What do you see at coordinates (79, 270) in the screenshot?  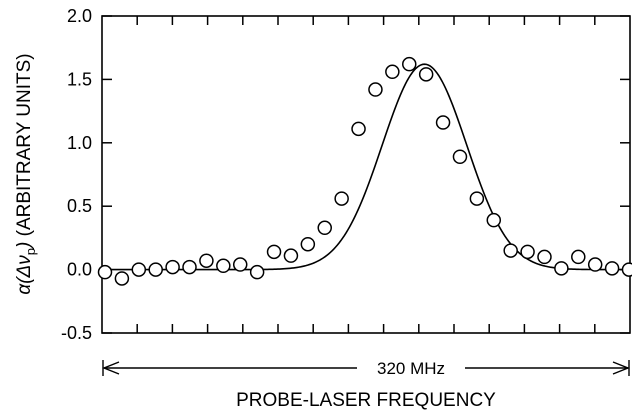 I see `y-tick-label: 0.0` at bounding box center [79, 270].